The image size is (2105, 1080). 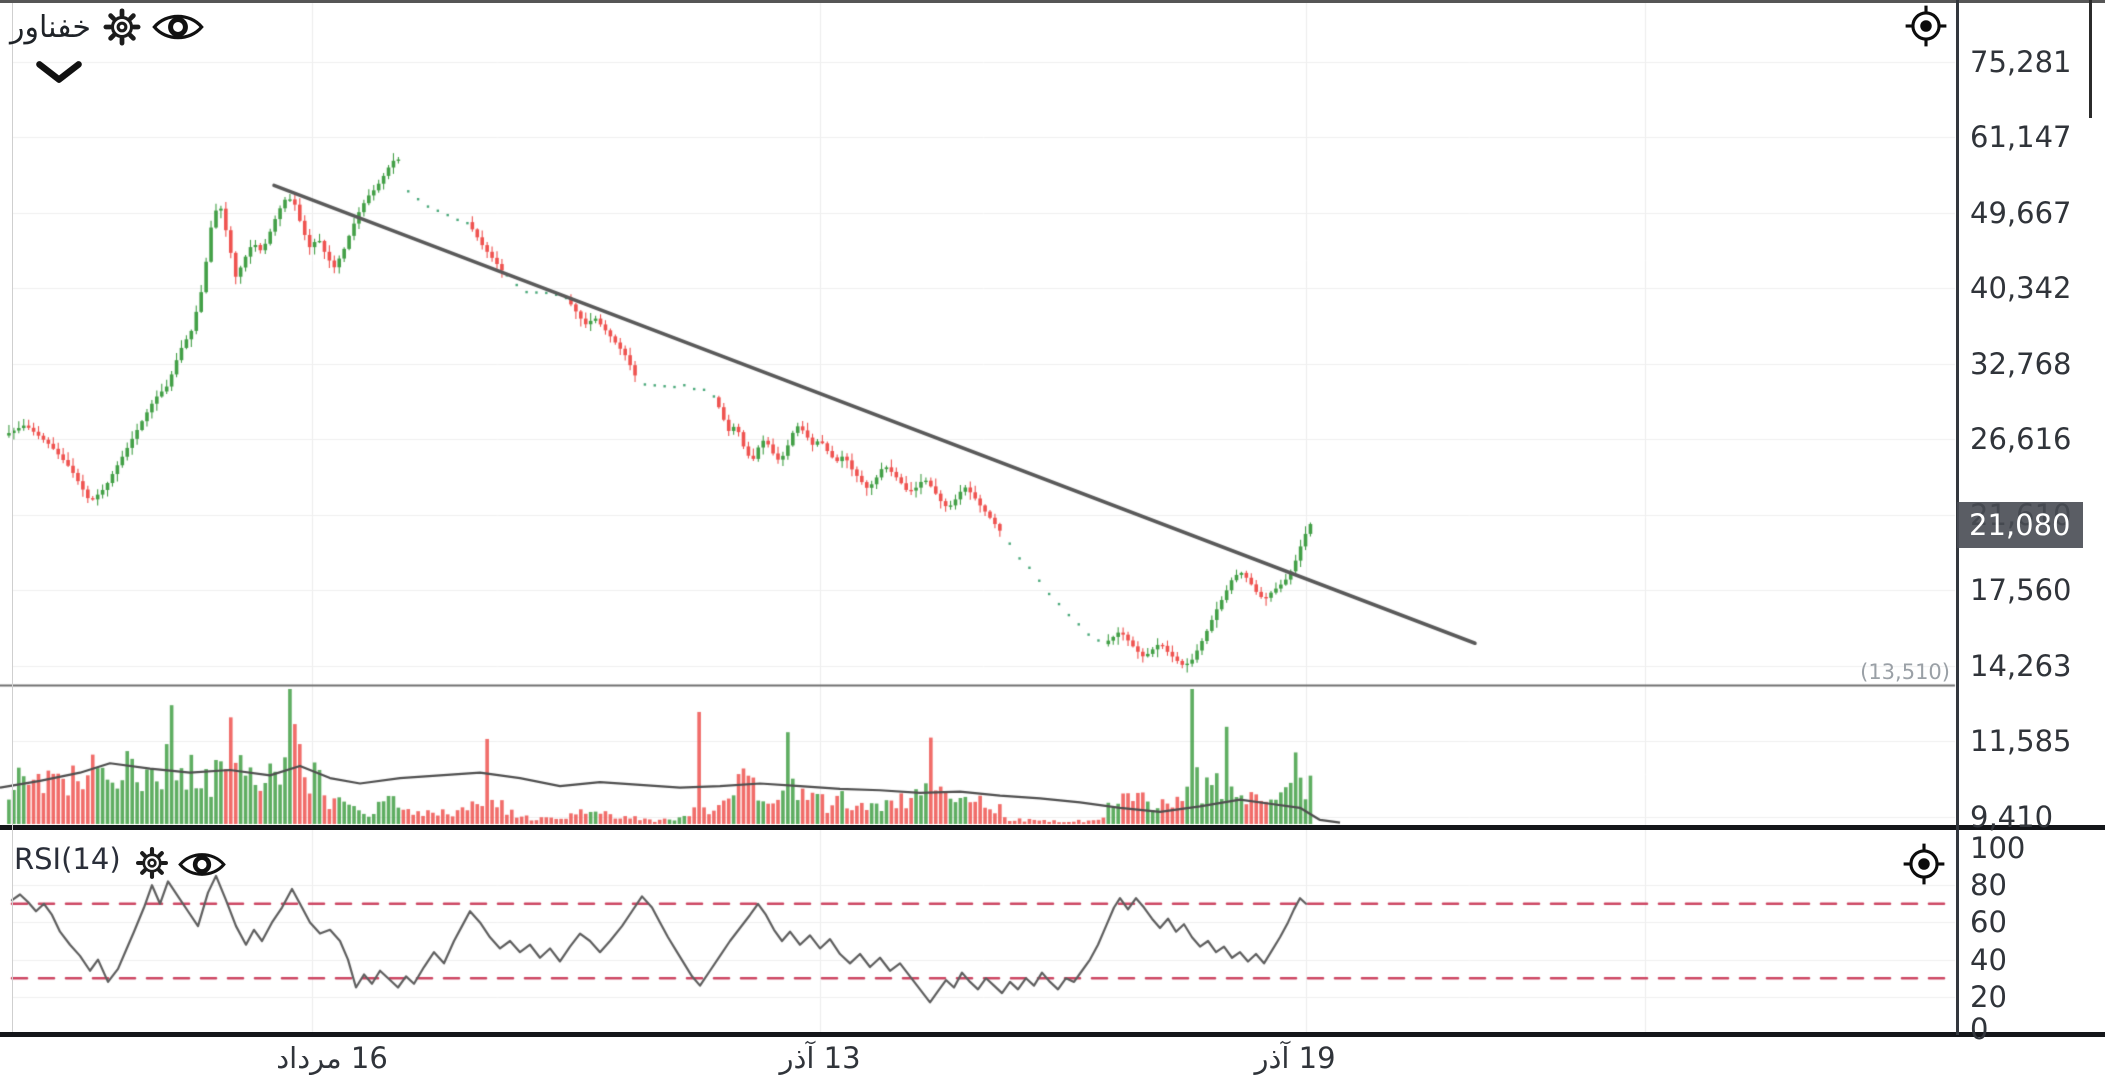 What do you see at coordinates (202, 864) in the screenshot?
I see `rsi-eye-icon` at bounding box center [202, 864].